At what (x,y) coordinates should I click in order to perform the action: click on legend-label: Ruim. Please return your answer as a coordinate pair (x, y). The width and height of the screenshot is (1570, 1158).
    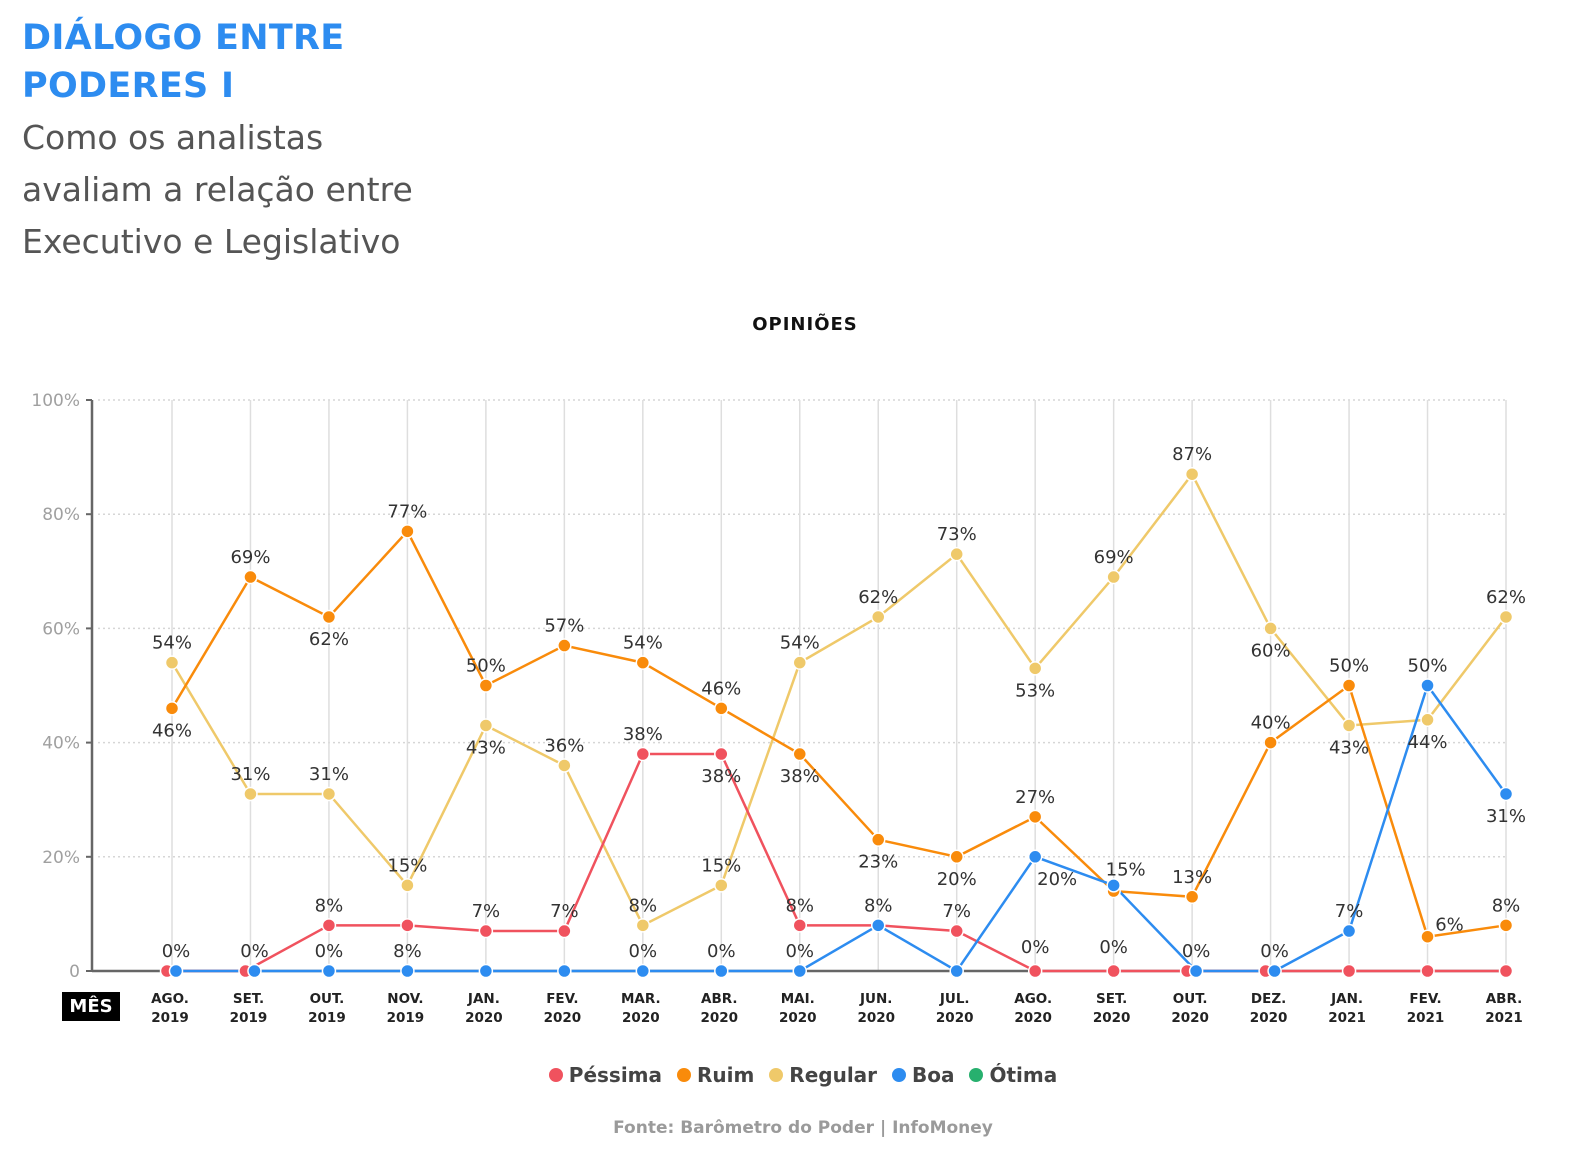
    Looking at the image, I should click on (725, 1075).